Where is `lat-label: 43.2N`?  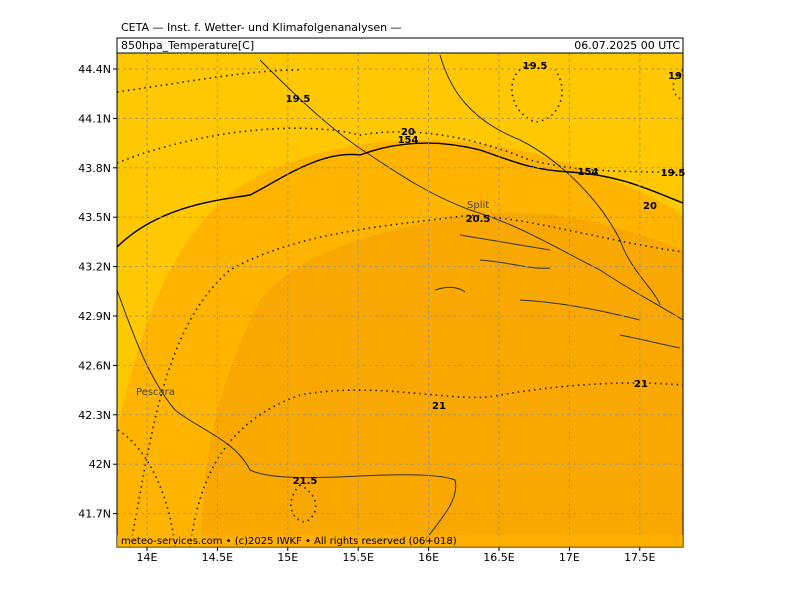
lat-label: 43.2N is located at coordinates (94, 267).